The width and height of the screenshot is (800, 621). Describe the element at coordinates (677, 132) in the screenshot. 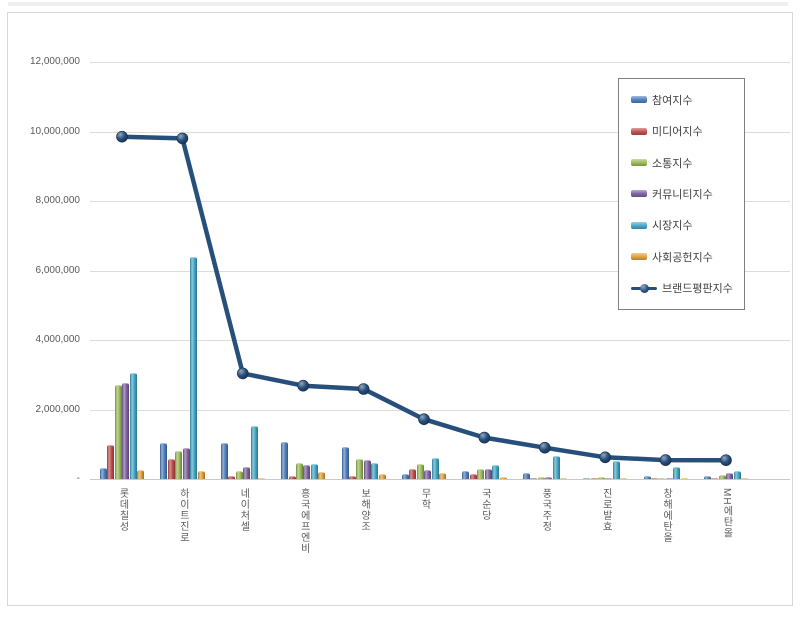

I see `legend-label: 미디어지수` at that location.